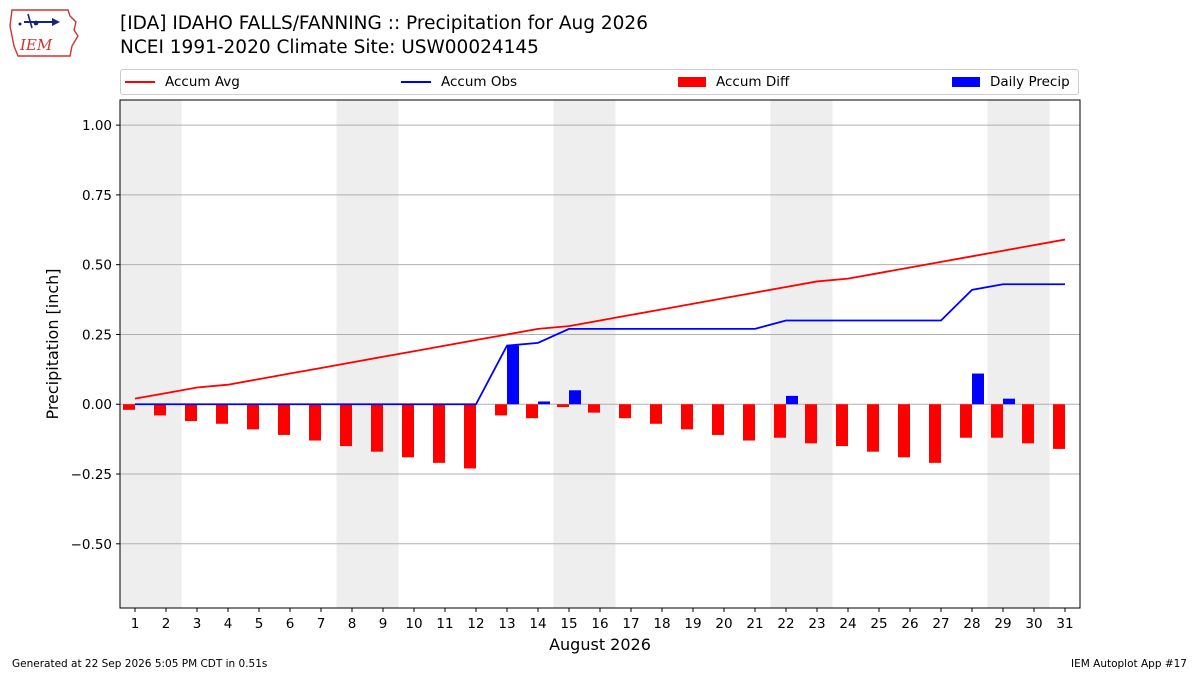  I want to click on y-tick-label: 1.00, so click(97, 126).